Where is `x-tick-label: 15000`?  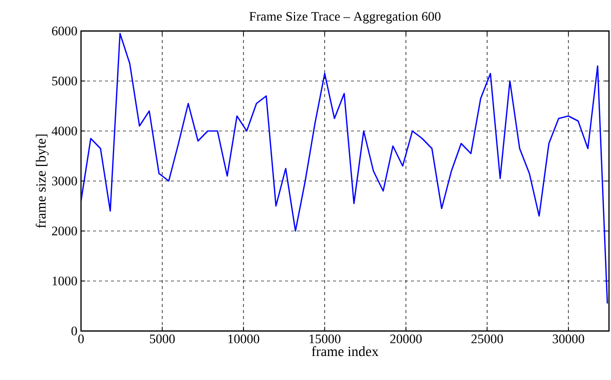 x-tick-label: 15000 is located at coordinates (325, 339).